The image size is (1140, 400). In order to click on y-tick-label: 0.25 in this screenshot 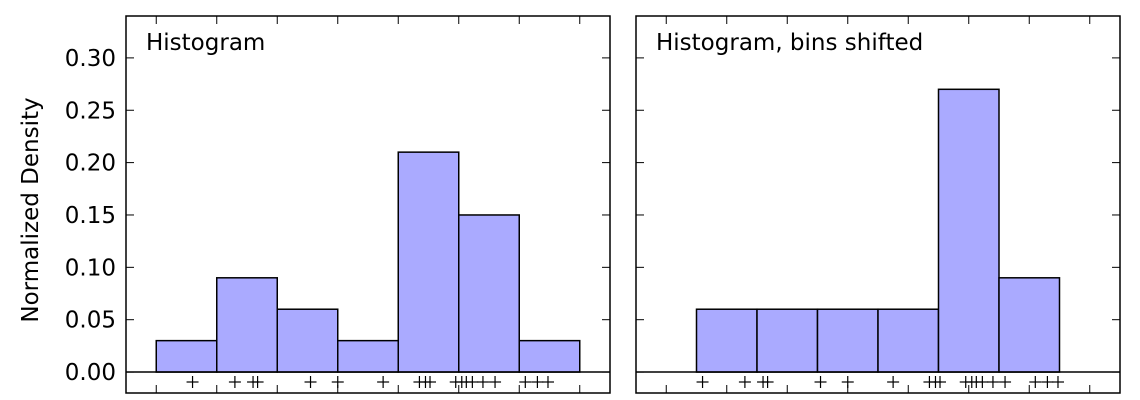, I will do `click(90, 111)`.